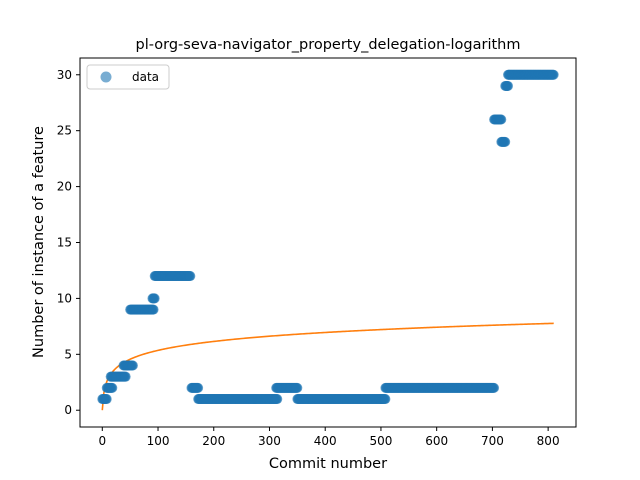 The width and height of the screenshot is (640, 480). I want to click on x-tick-label: 400, so click(325, 441).